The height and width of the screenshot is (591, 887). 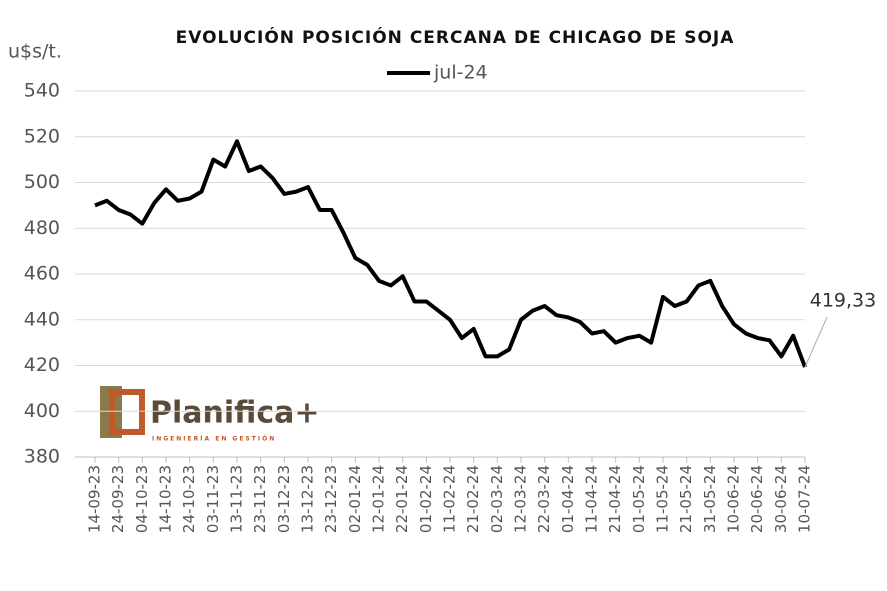 What do you see at coordinates (42, 91) in the screenshot?
I see `y-tick-label: 540` at bounding box center [42, 91].